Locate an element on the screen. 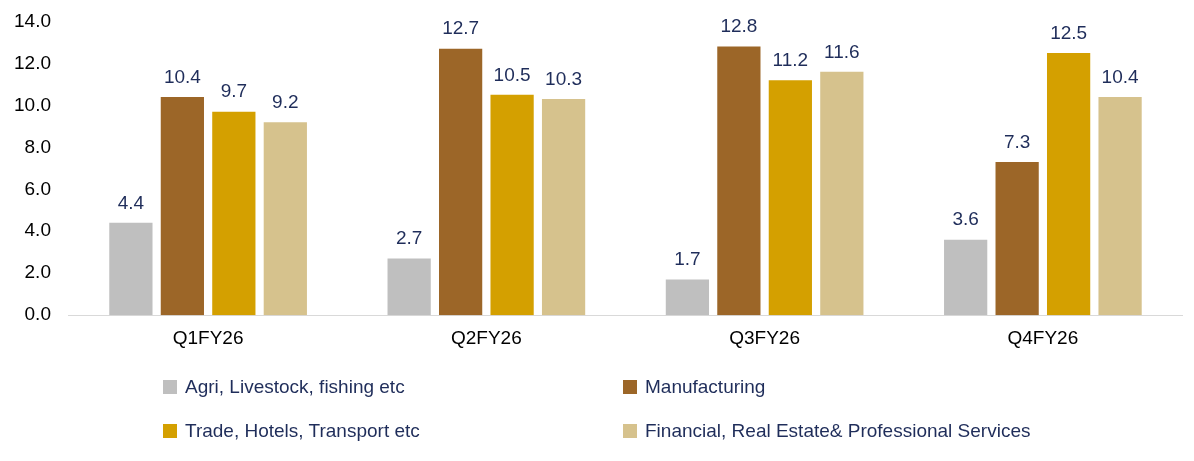  data-label: 3.6 is located at coordinates (965, 219).